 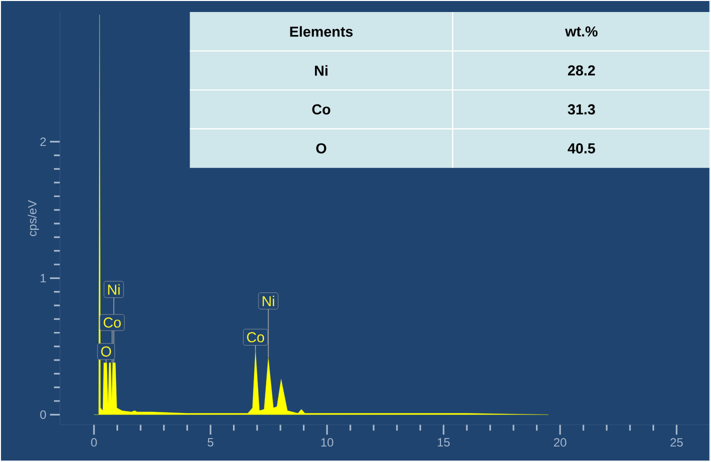 I want to click on x-tick-label: 10, so click(x=327, y=442).